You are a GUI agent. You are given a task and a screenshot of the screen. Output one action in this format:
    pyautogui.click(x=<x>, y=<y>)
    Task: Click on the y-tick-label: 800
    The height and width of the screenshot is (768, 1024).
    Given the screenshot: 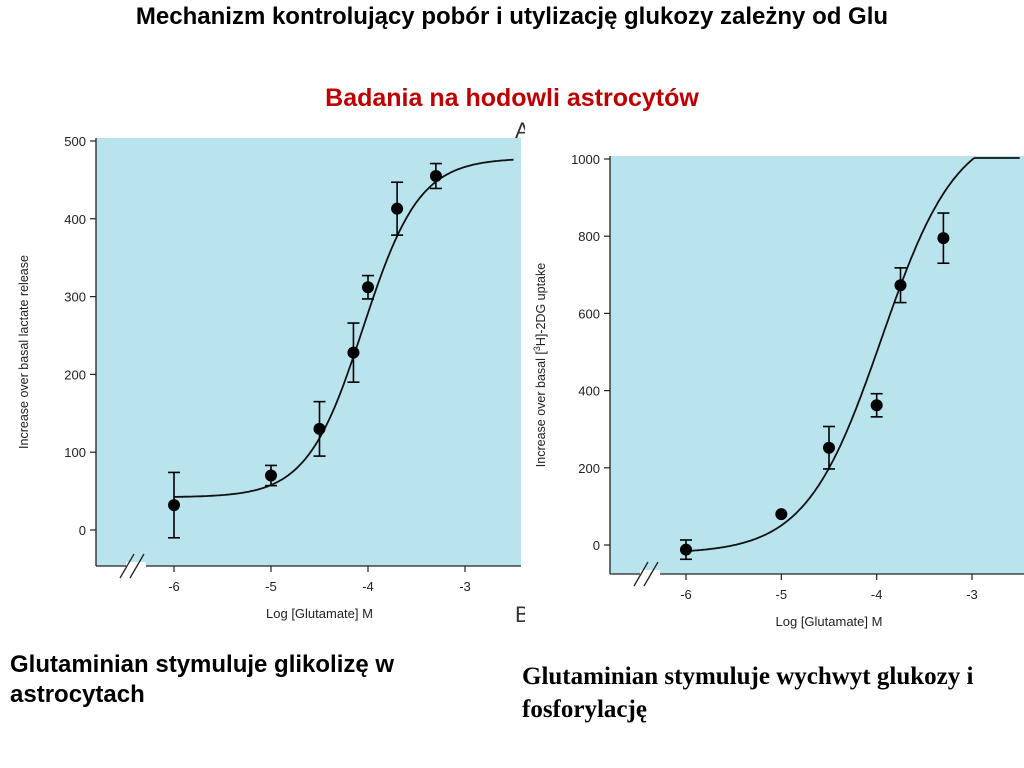 What is the action you would take?
    pyautogui.click(x=589, y=236)
    